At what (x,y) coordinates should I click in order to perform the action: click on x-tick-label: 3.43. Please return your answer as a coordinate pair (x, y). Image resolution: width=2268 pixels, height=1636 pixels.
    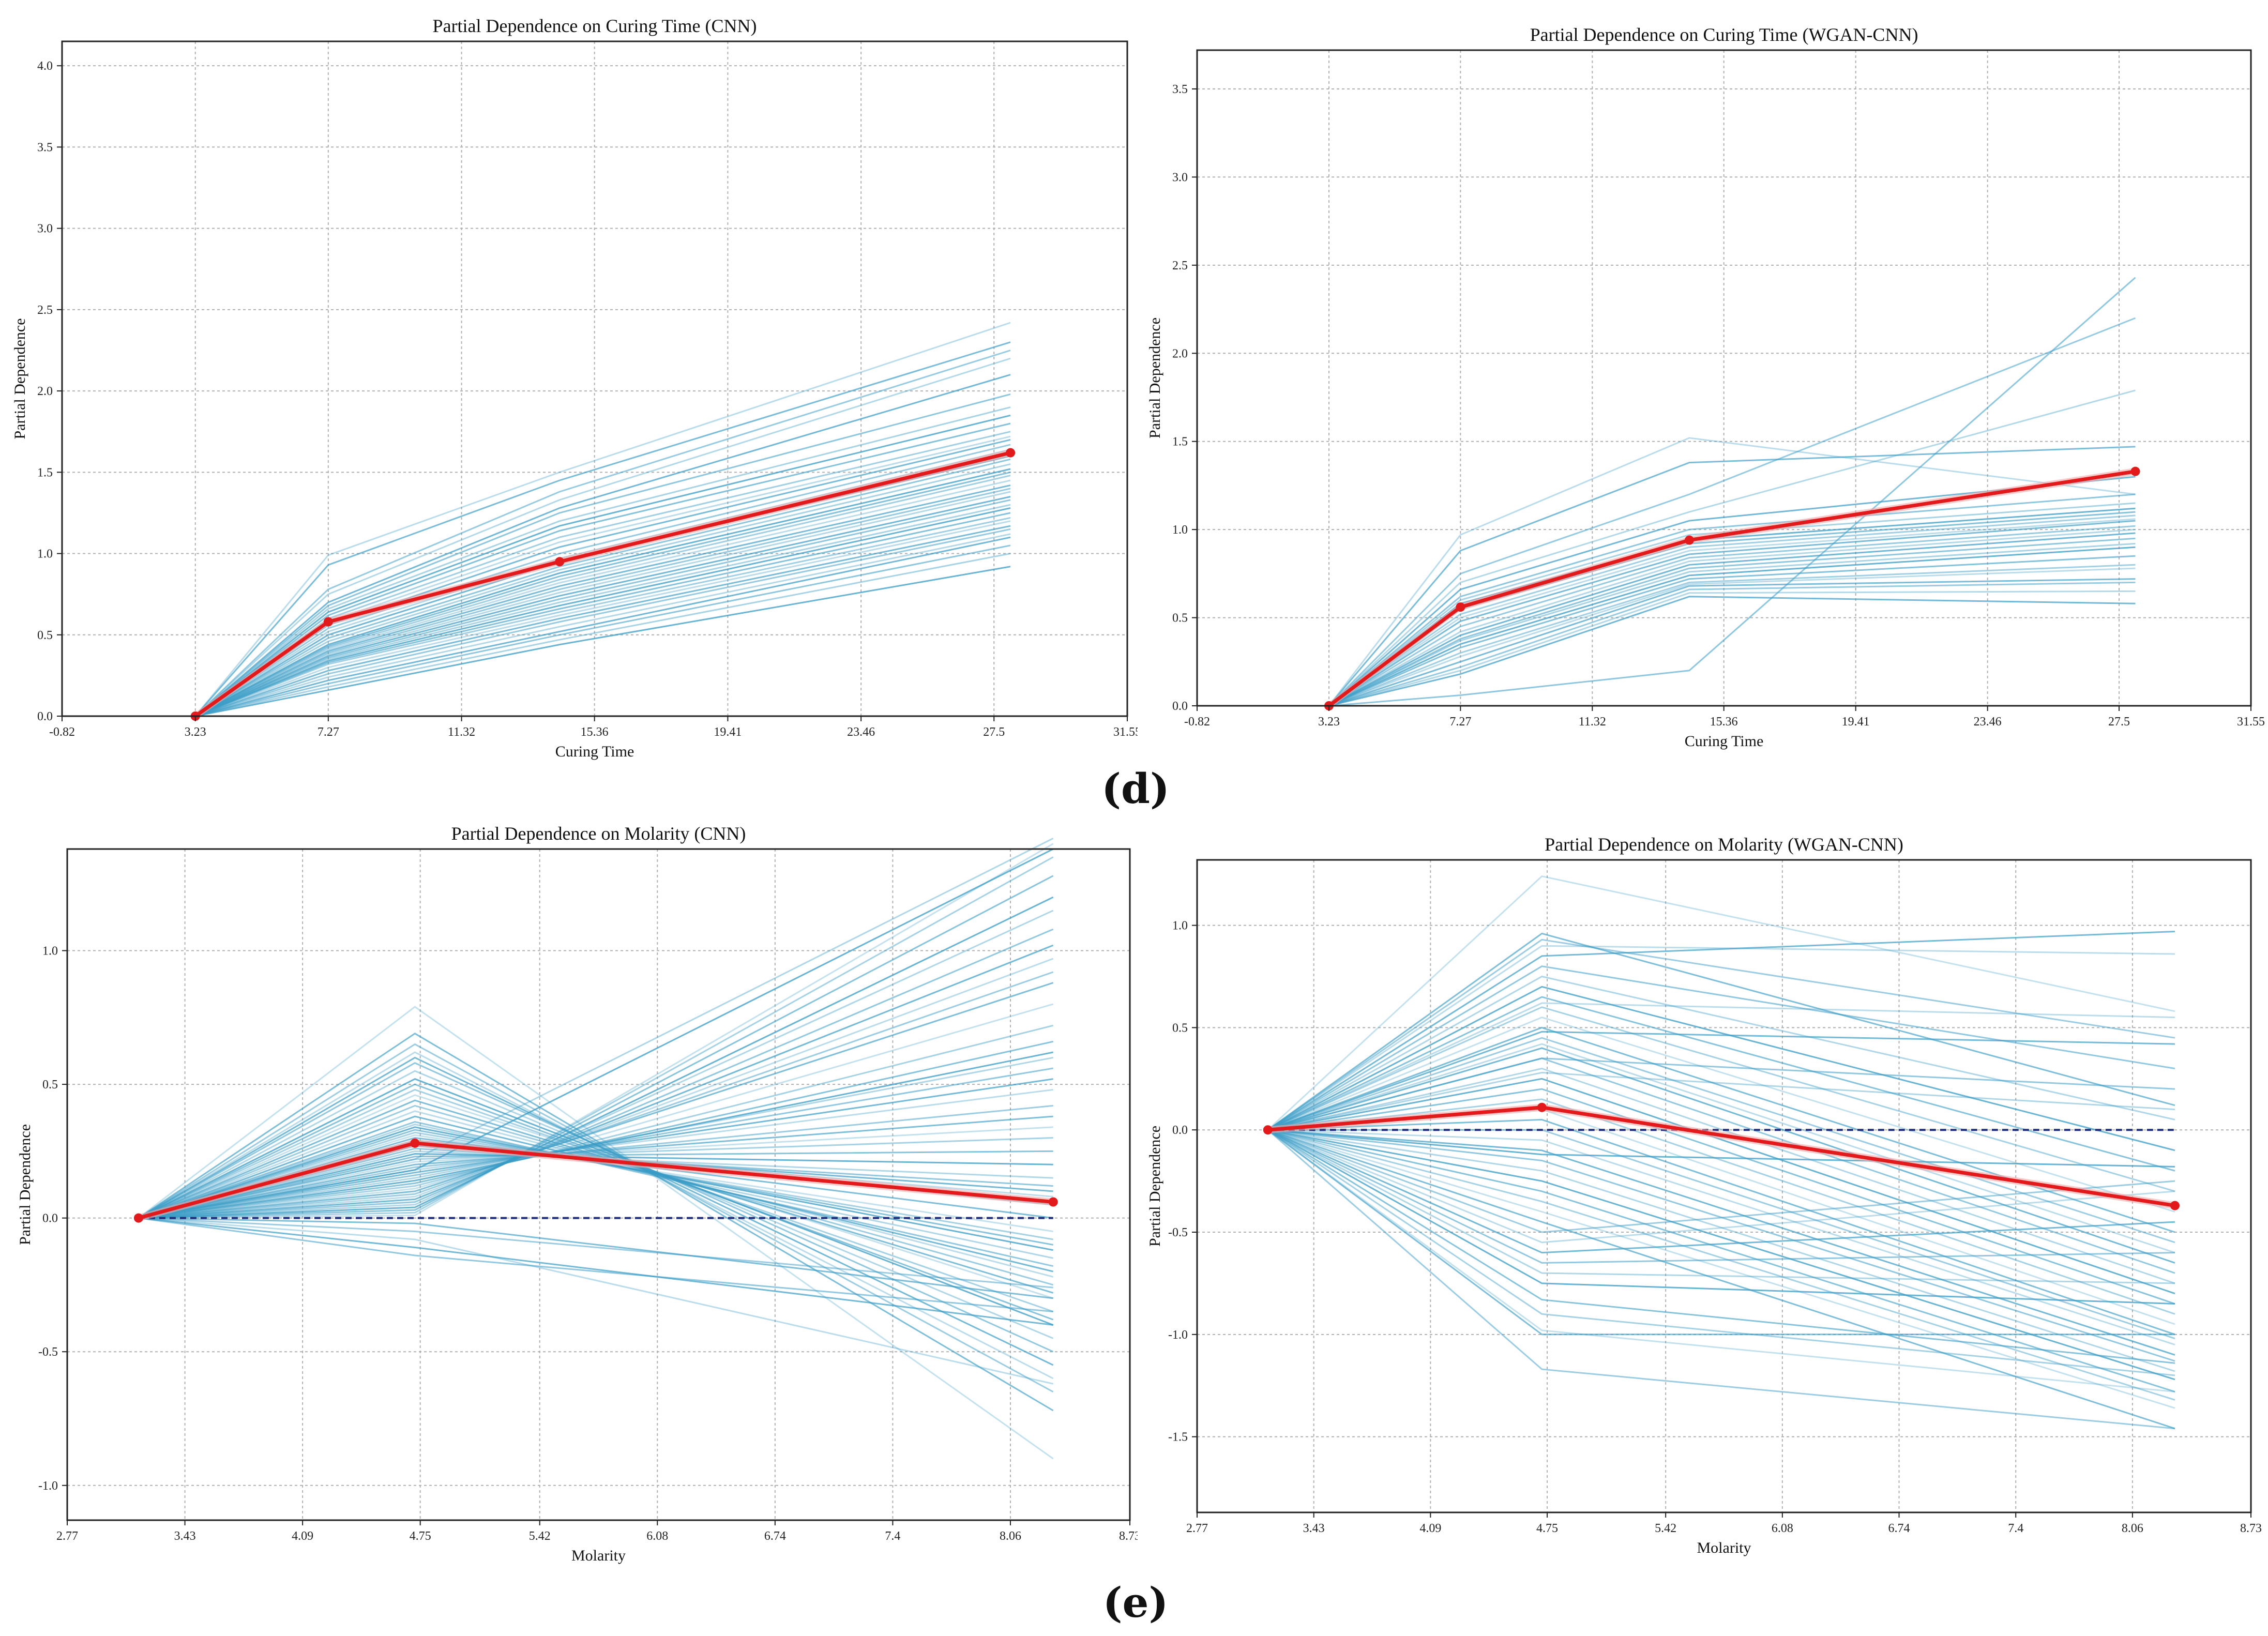
    Looking at the image, I should click on (1314, 1528).